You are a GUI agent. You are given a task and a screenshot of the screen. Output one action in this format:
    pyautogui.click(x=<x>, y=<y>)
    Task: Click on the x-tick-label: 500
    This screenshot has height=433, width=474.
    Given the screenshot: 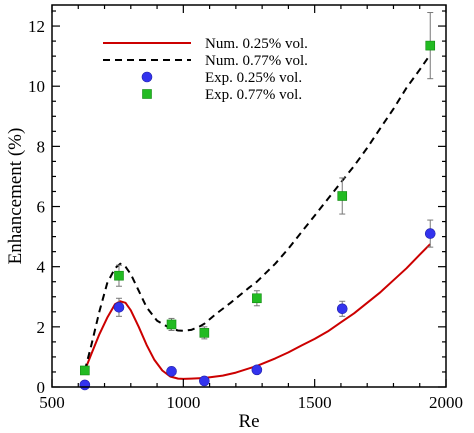 What is the action you would take?
    pyautogui.click(x=52, y=402)
    